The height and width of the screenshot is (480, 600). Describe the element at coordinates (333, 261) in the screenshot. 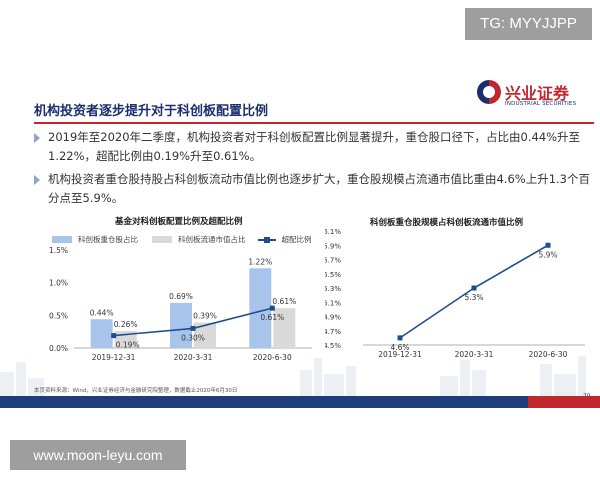

I see `chart2-y-tick: 5.7%` at that location.